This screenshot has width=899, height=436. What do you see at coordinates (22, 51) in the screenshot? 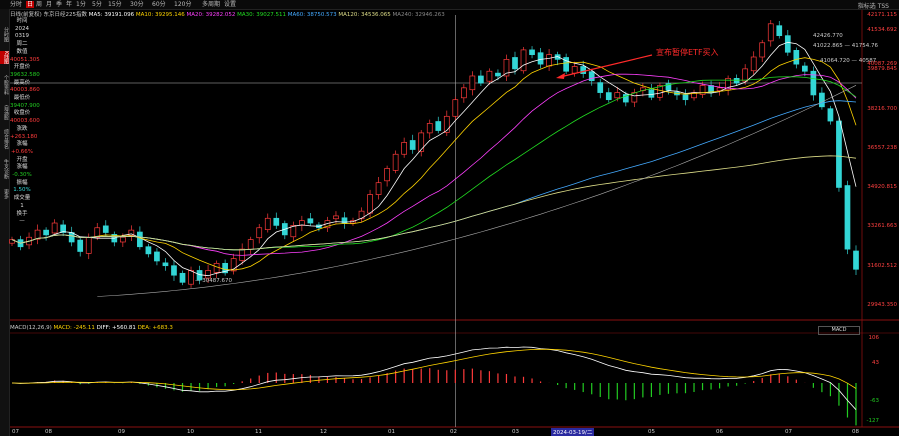
I see `info-row: 数值` at bounding box center [22, 51].